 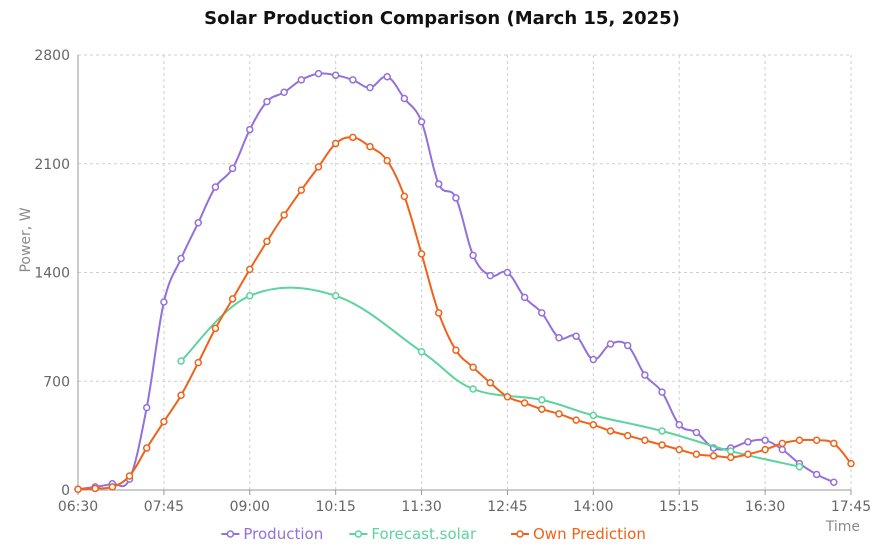 I want to click on x-tick-label: 06:30, so click(x=78, y=507).